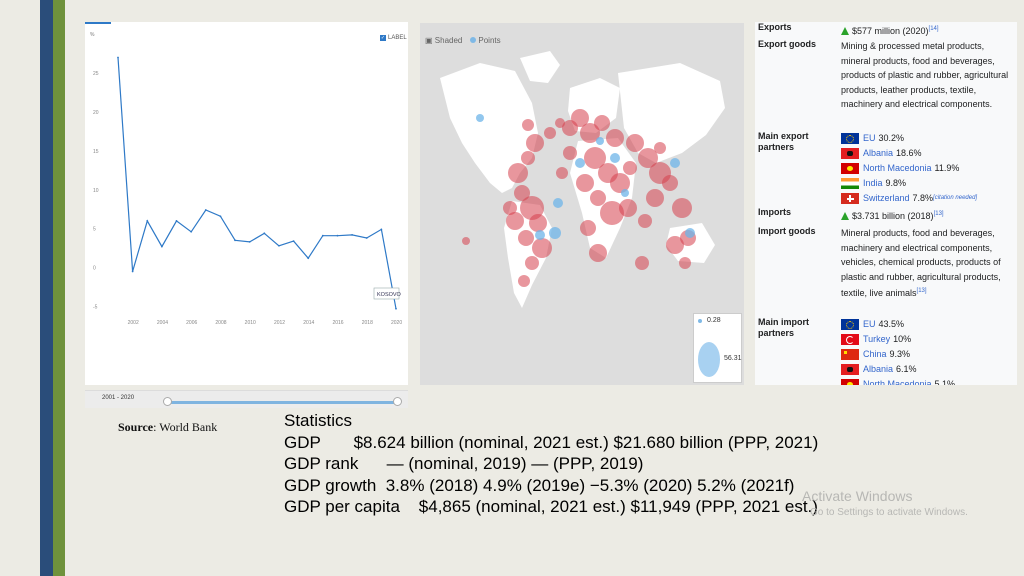 The image size is (1024, 576). Describe the element at coordinates (927, 339) in the screenshot. I see `partner-item: Turkey 10%` at that location.